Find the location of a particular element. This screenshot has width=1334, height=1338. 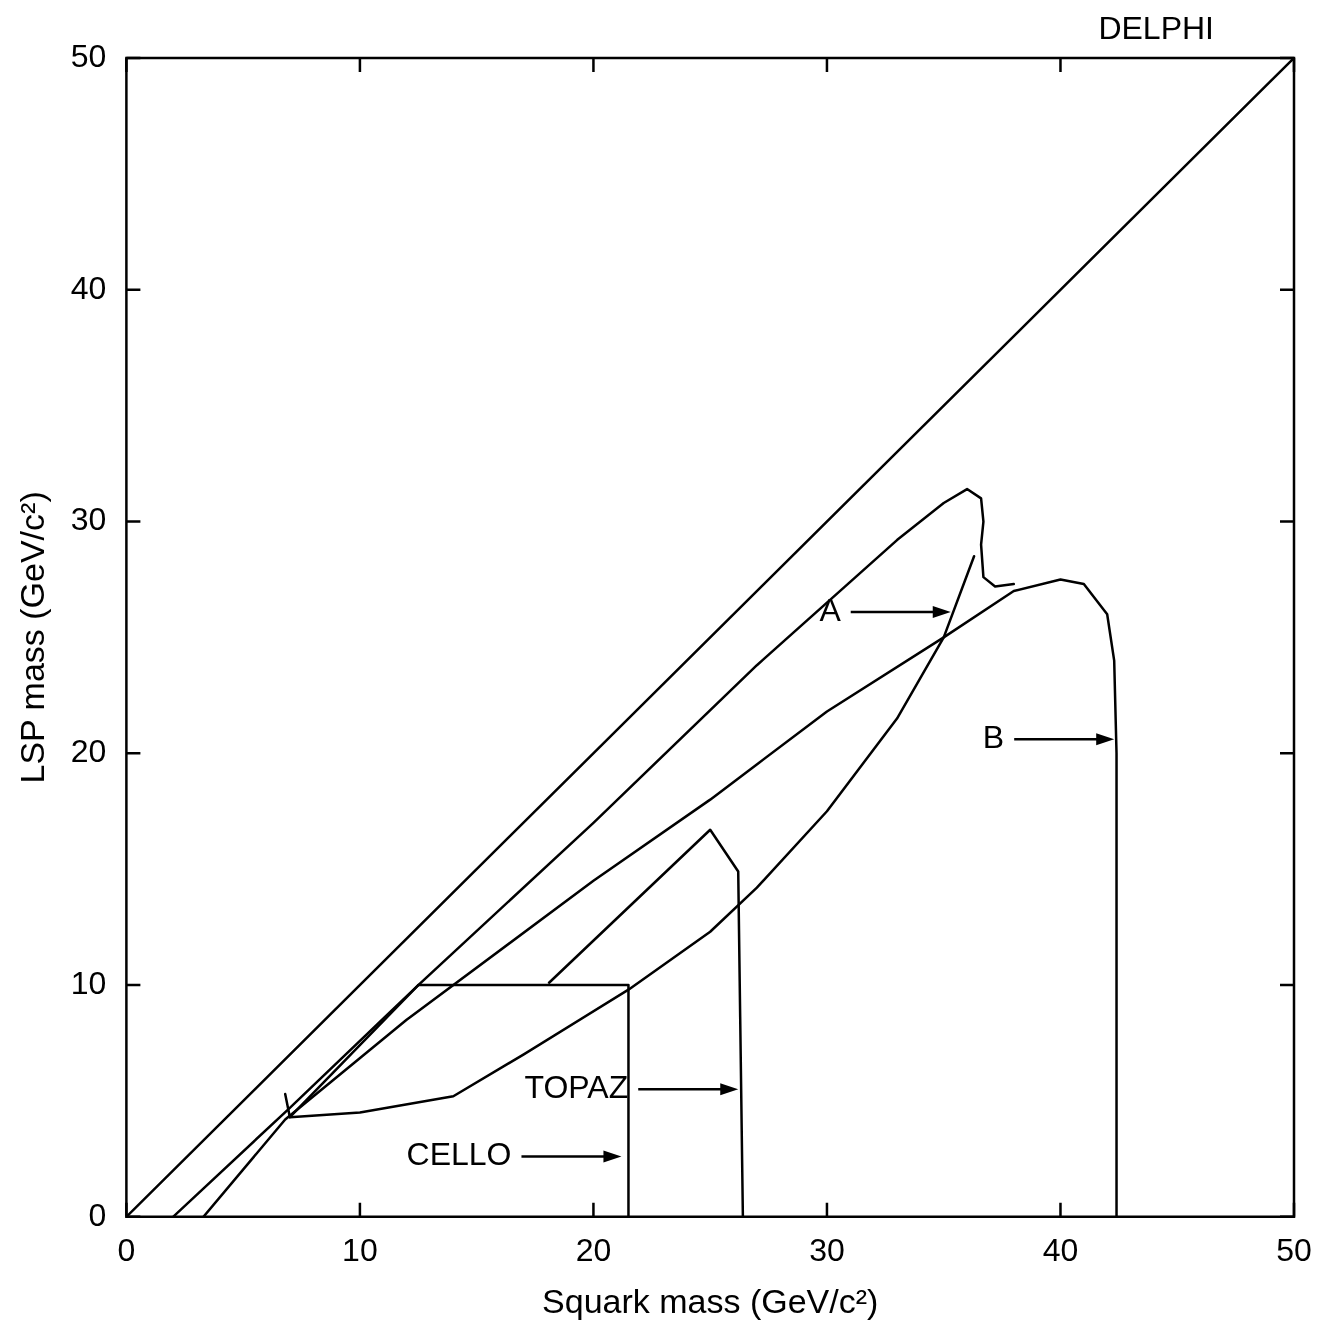

text: DELPHI is located at coordinates (1156, 27).